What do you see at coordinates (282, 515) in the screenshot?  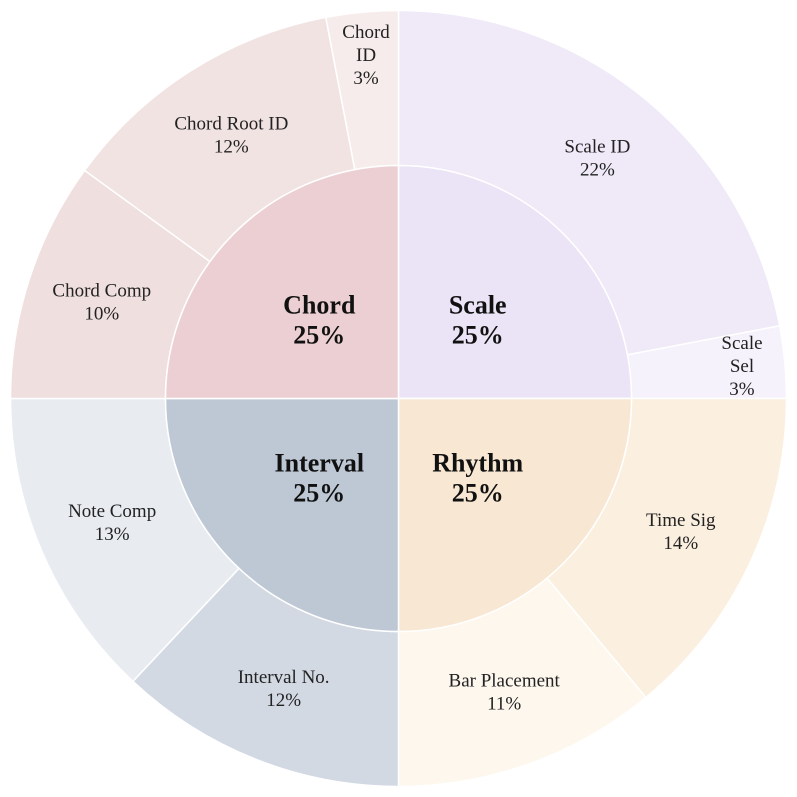 I see `inner-slice-interval` at bounding box center [282, 515].